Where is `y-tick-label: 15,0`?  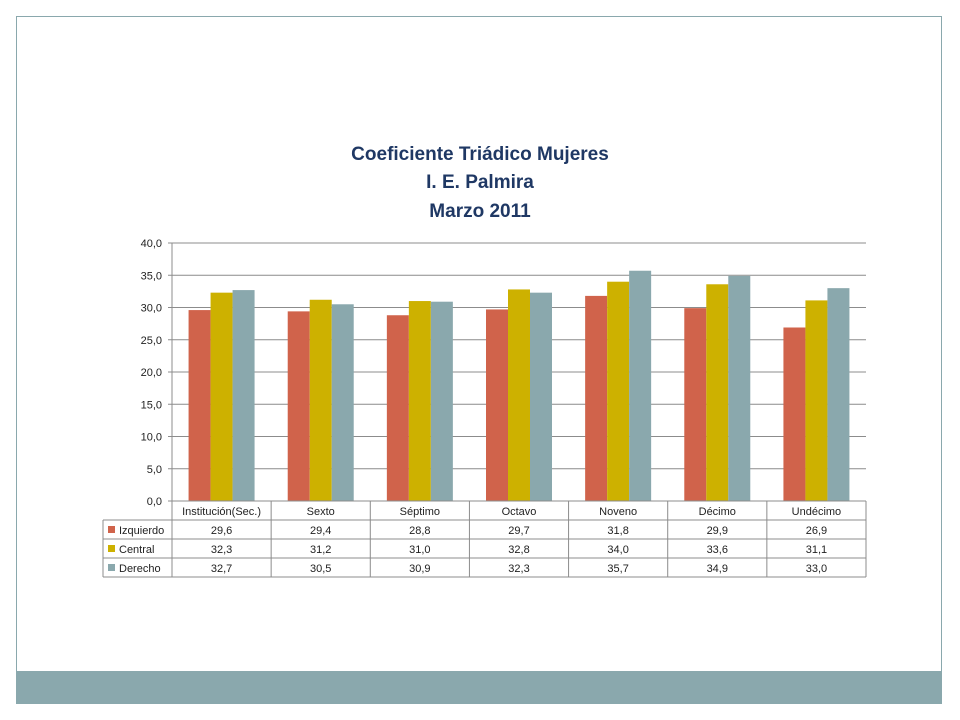 y-tick-label: 15,0 is located at coordinates (151, 405).